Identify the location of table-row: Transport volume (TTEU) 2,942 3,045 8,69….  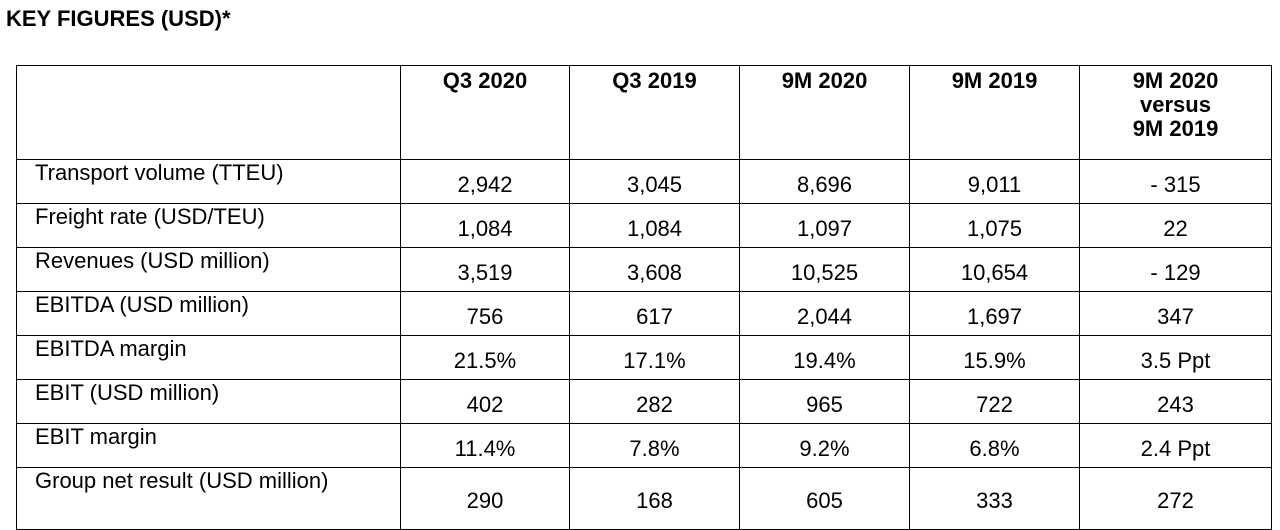
(644, 181).